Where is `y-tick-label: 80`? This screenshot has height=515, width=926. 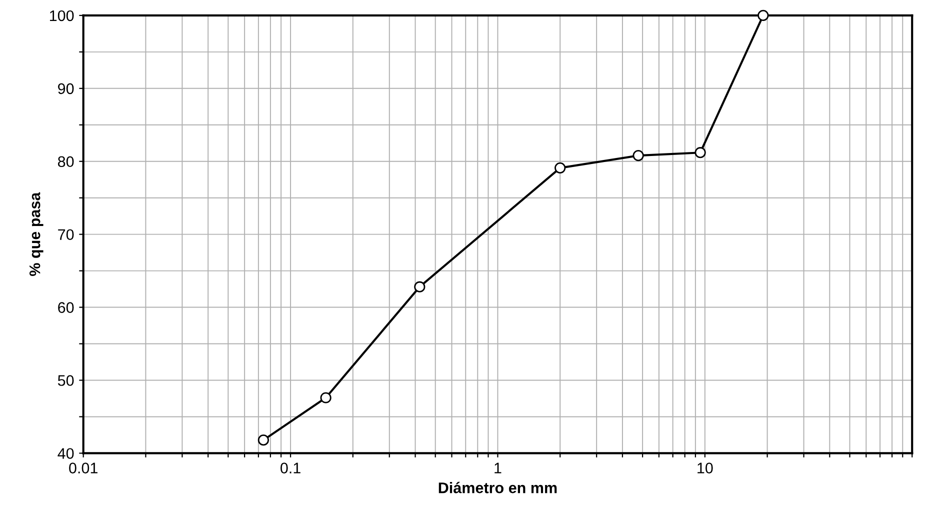 y-tick-label: 80 is located at coordinates (66, 162).